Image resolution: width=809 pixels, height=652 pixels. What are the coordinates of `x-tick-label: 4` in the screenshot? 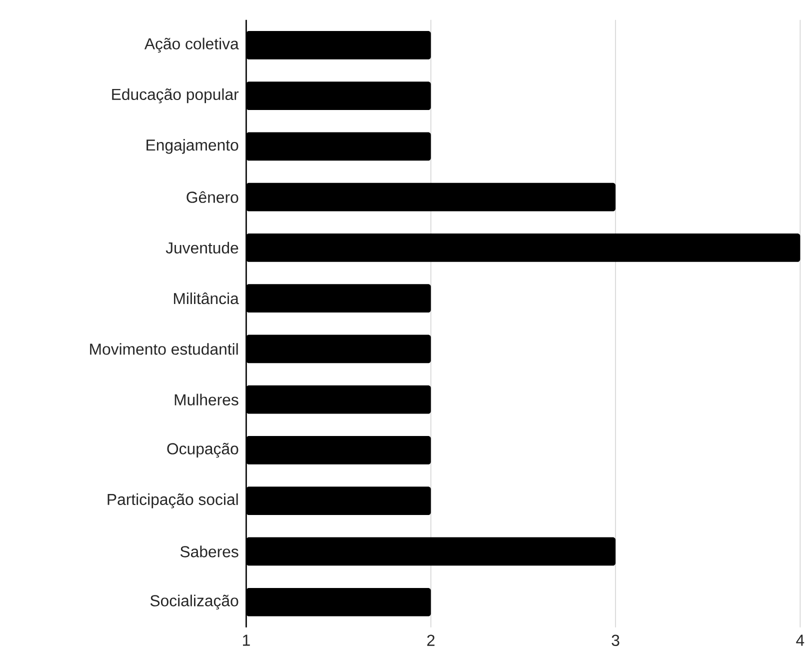 It's located at (800, 640).